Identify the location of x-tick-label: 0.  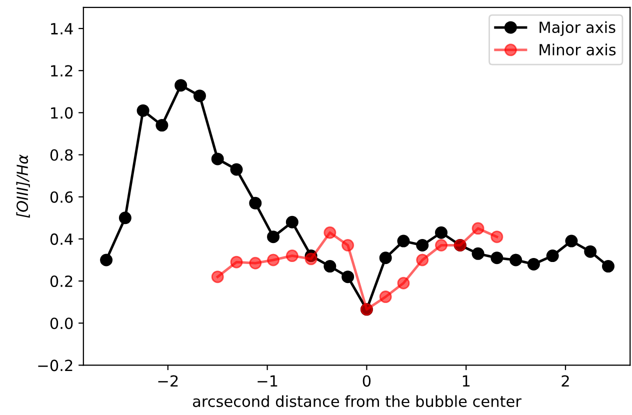
(366, 381).